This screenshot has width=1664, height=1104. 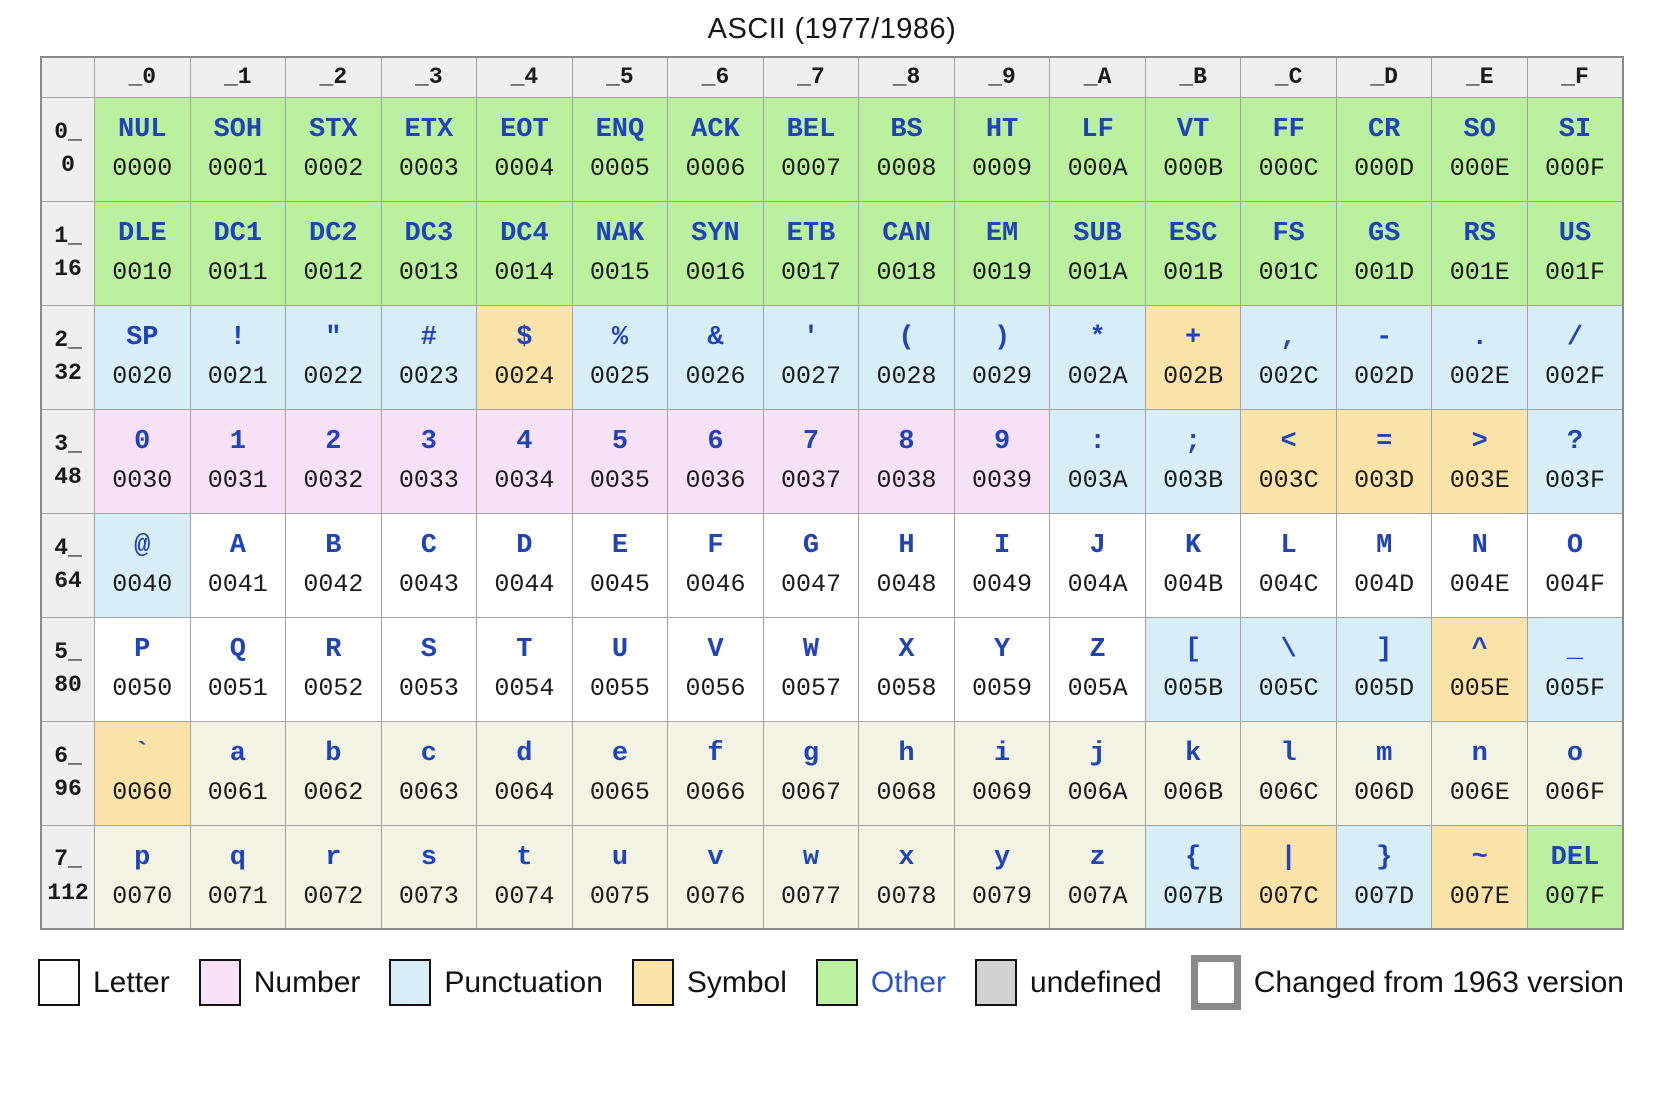 What do you see at coordinates (333, 130) in the screenshot?
I see `char-glyph: STX` at bounding box center [333, 130].